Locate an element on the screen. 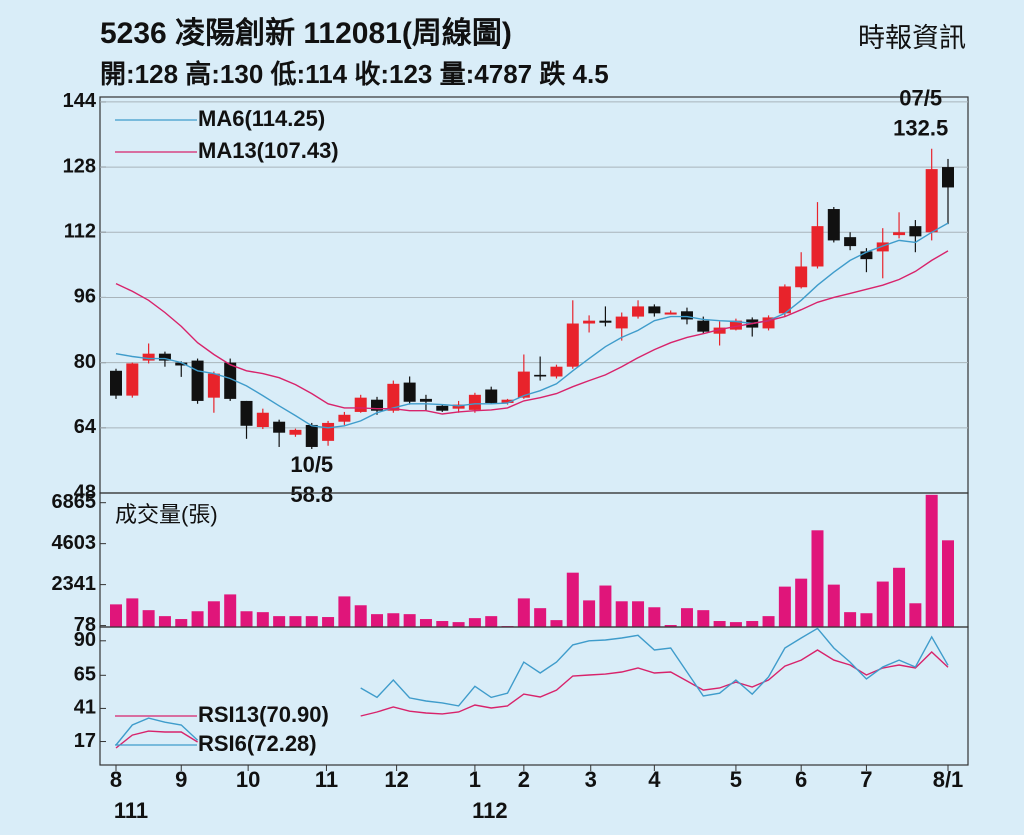  y-tick-label: 96 is located at coordinates (85, 297).